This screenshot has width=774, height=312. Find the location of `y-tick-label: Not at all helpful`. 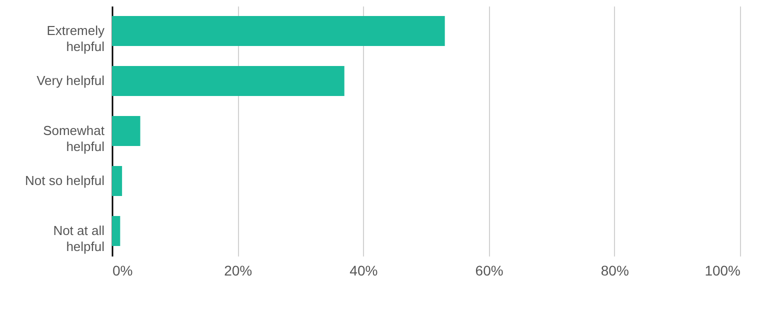

y-tick-label: Not at all helpful is located at coordinates (79, 238).